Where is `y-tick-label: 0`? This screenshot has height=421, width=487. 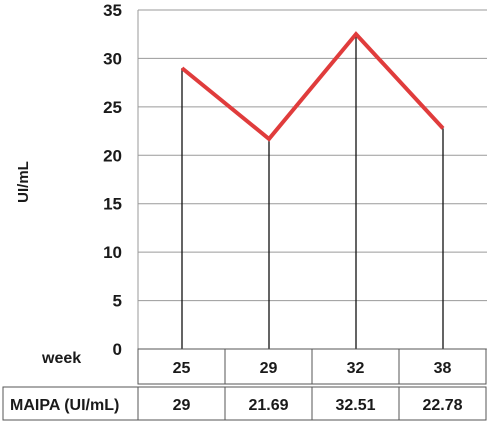
y-tick-label: 0 is located at coordinates (117, 349).